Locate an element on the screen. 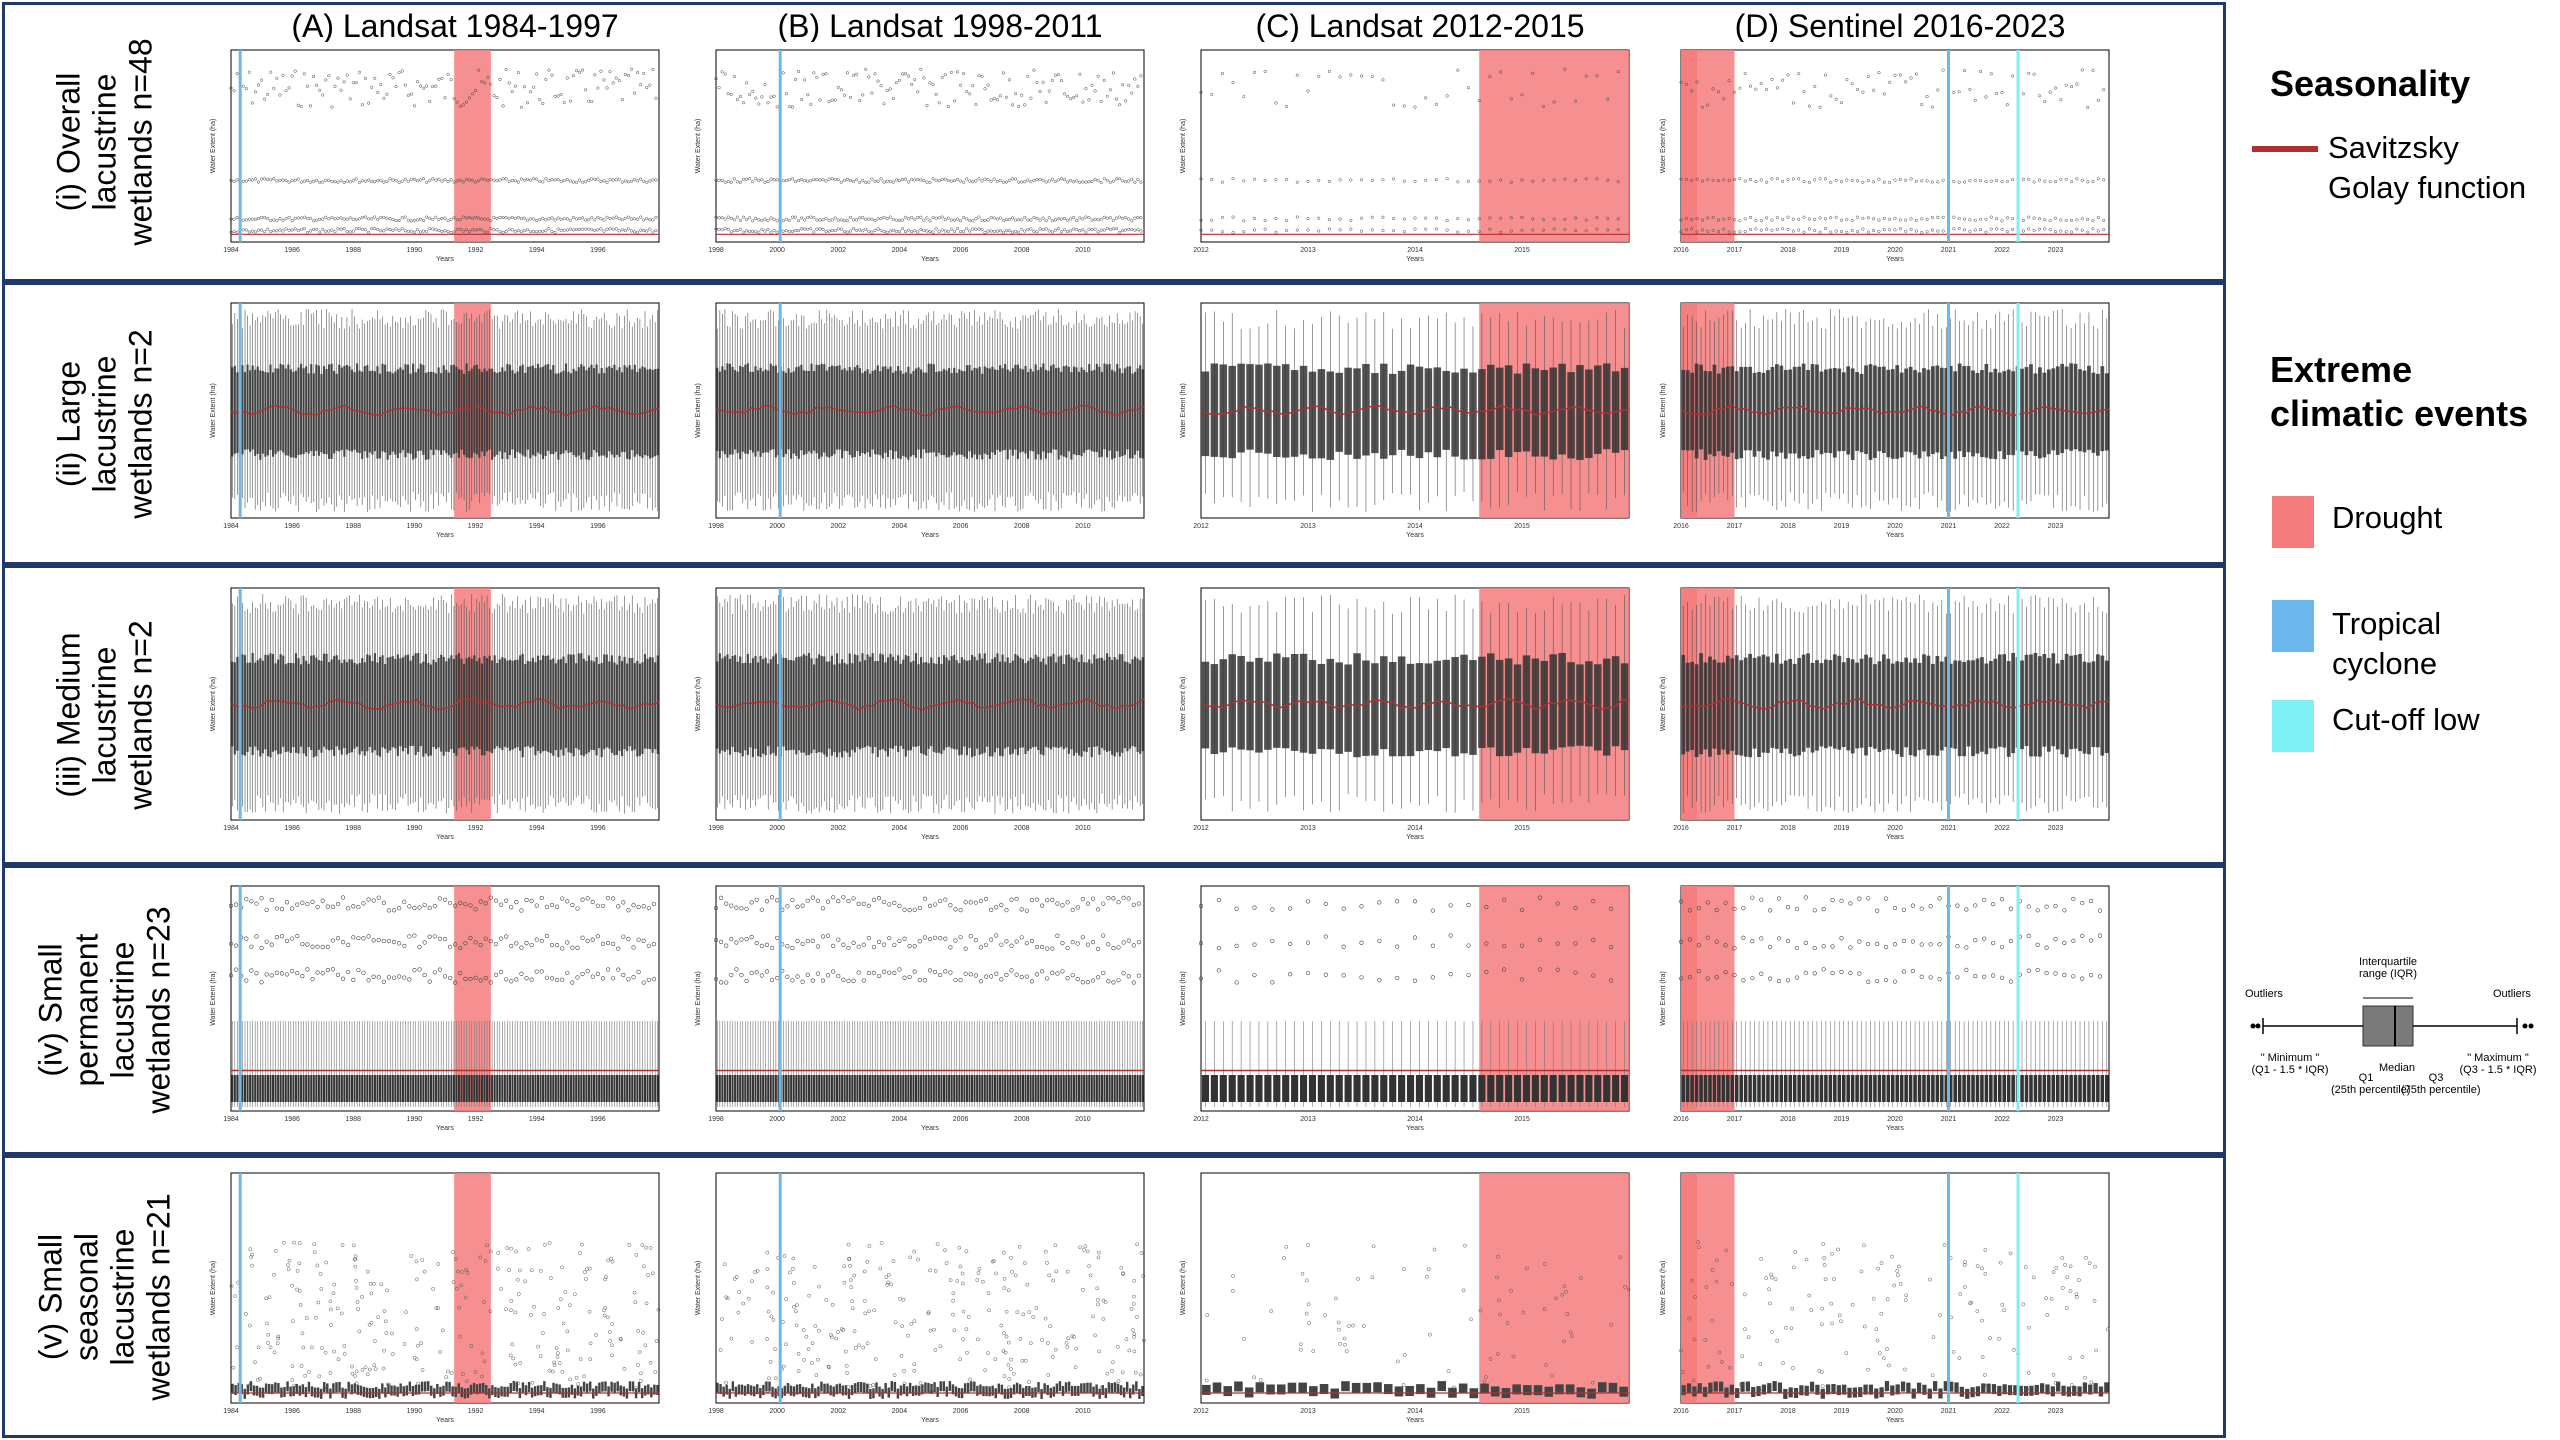  x-tick-label: 2002 is located at coordinates (838, 1119).